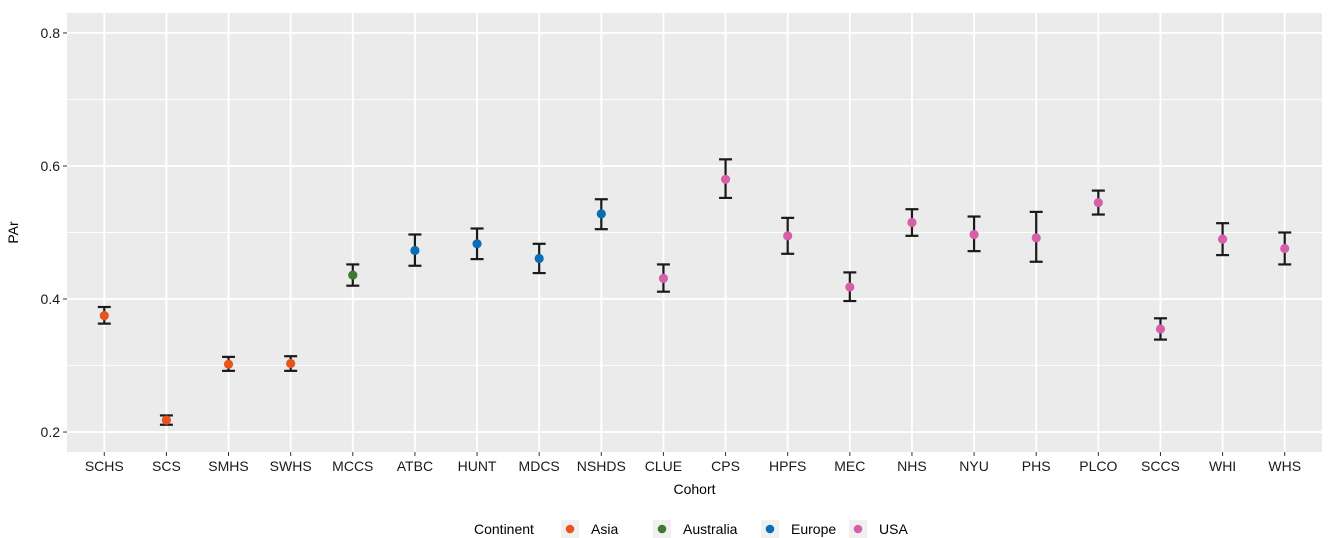 The width and height of the screenshot is (1329, 538). What do you see at coordinates (291, 466) in the screenshot?
I see `x-tick-label: SWHS` at bounding box center [291, 466].